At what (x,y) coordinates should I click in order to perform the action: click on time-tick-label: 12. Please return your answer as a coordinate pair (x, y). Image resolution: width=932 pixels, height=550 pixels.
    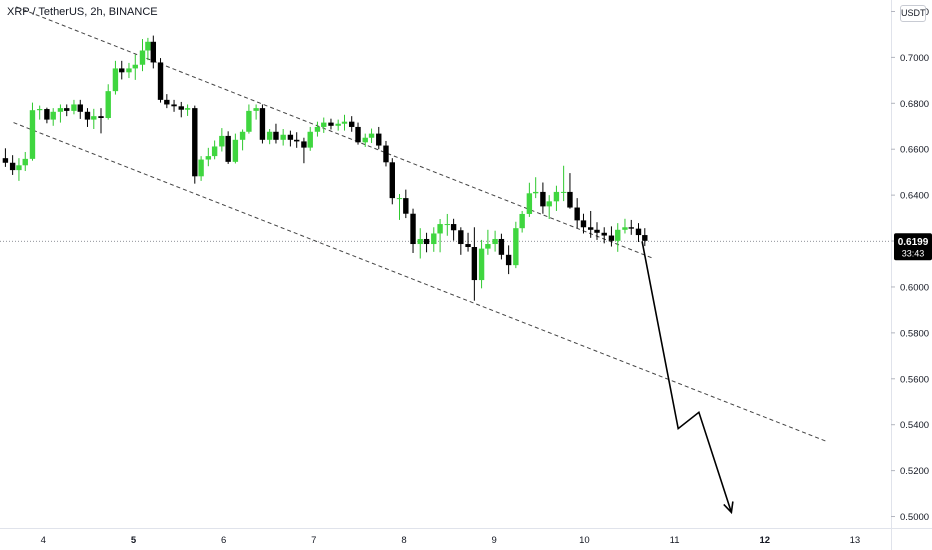
    Looking at the image, I should click on (764, 540).